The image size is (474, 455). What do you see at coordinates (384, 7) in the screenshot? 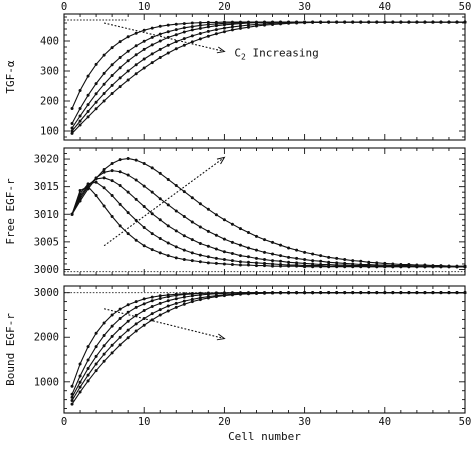
I see `top-tick-label: 40` at bounding box center [384, 7].